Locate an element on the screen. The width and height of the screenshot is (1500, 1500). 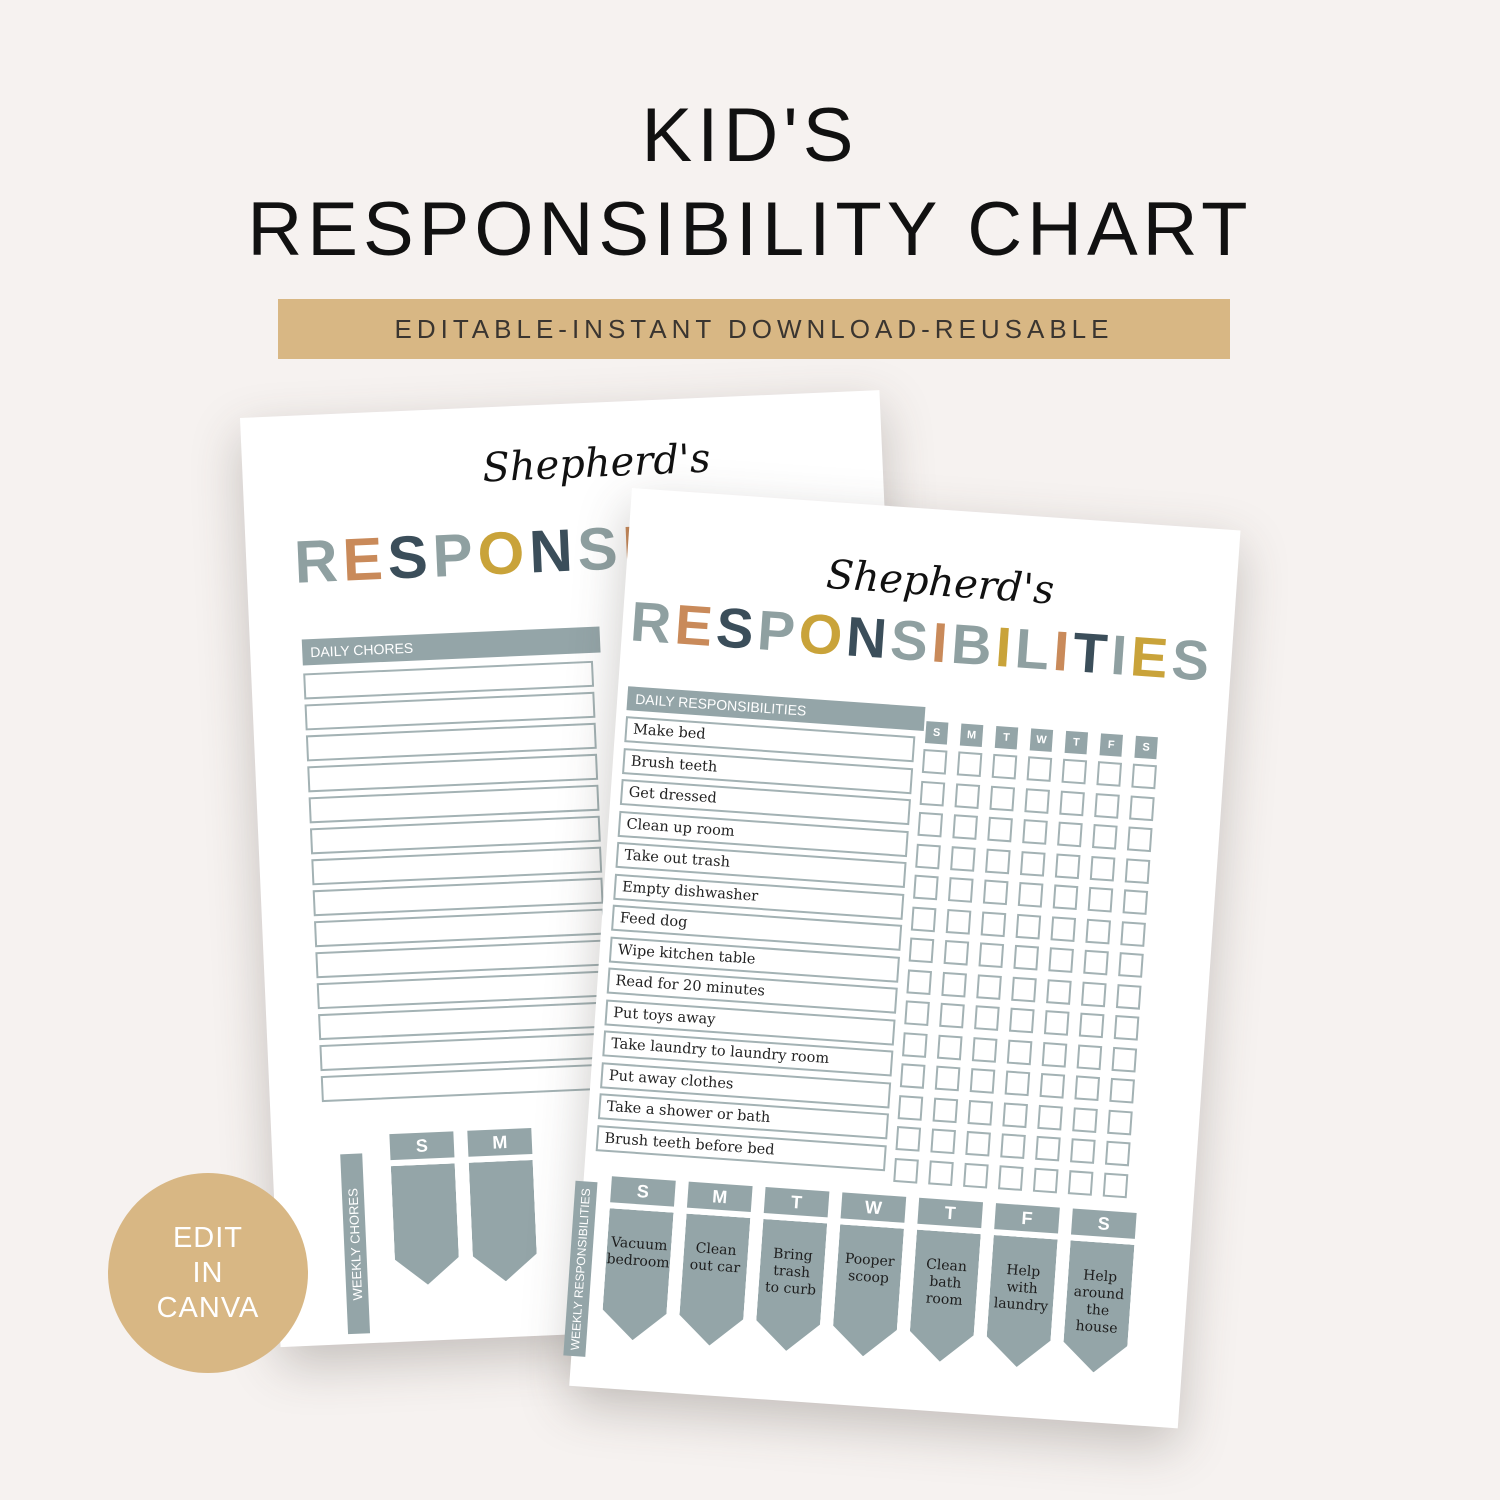
chore-line is located at coordinates (466, 1083).